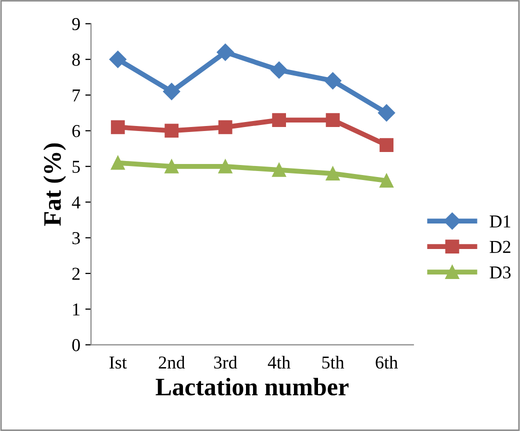 This screenshot has height=431, width=520. What do you see at coordinates (500, 246) in the screenshot?
I see `legend-label: D2` at bounding box center [500, 246].